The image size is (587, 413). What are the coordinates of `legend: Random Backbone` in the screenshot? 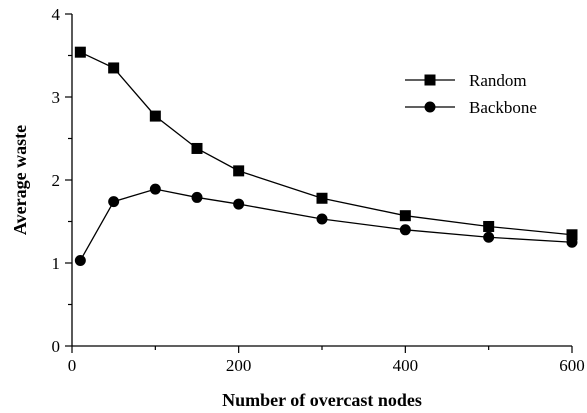 It's located at (471, 94).